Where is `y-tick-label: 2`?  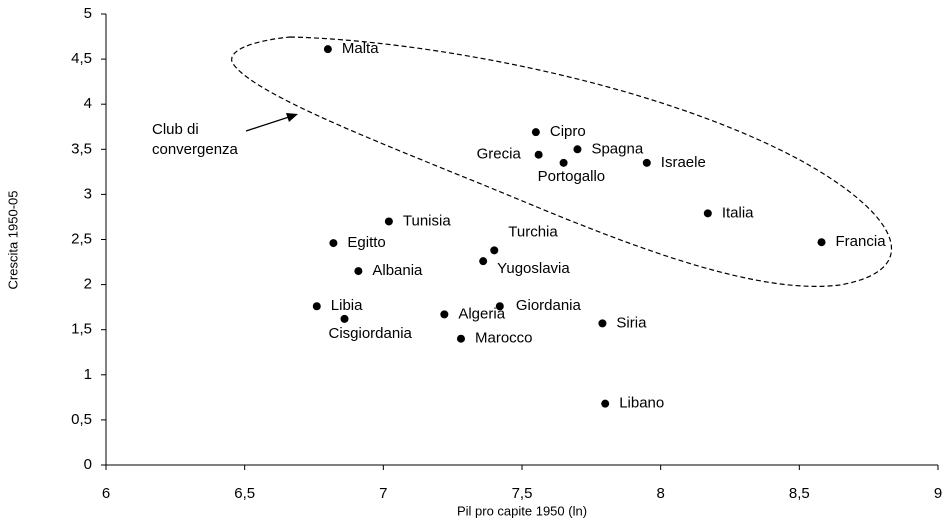 y-tick-label: 2 is located at coordinates (88, 284).